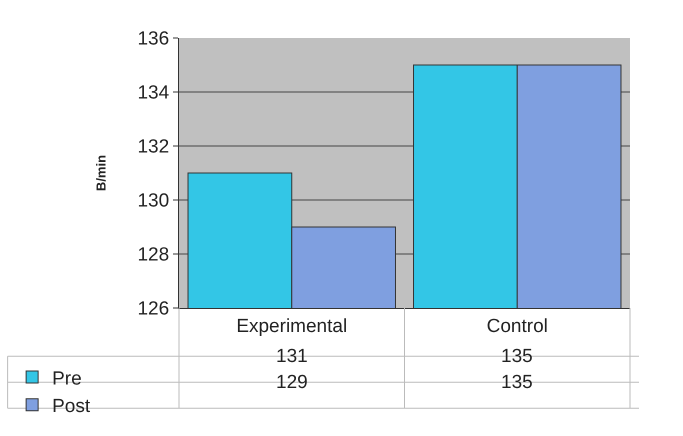 The width and height of the screenshot is (683, 436). I want to click on y-tick-label: 136, so click(153, 39).